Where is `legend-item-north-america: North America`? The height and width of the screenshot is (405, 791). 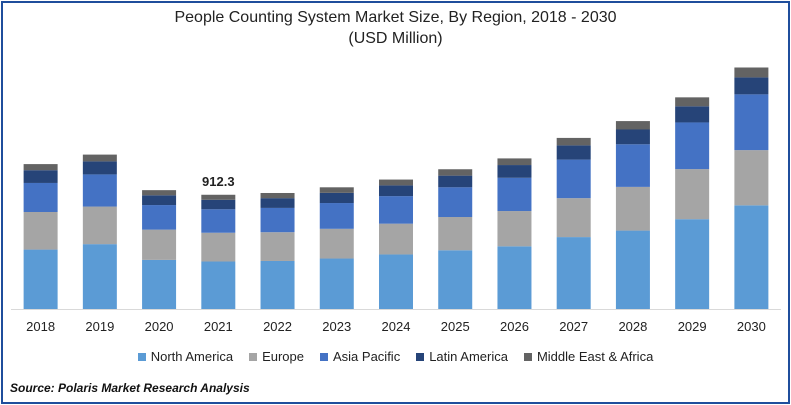 legend-item-north-america: North America is located at coordinates (185, 356).